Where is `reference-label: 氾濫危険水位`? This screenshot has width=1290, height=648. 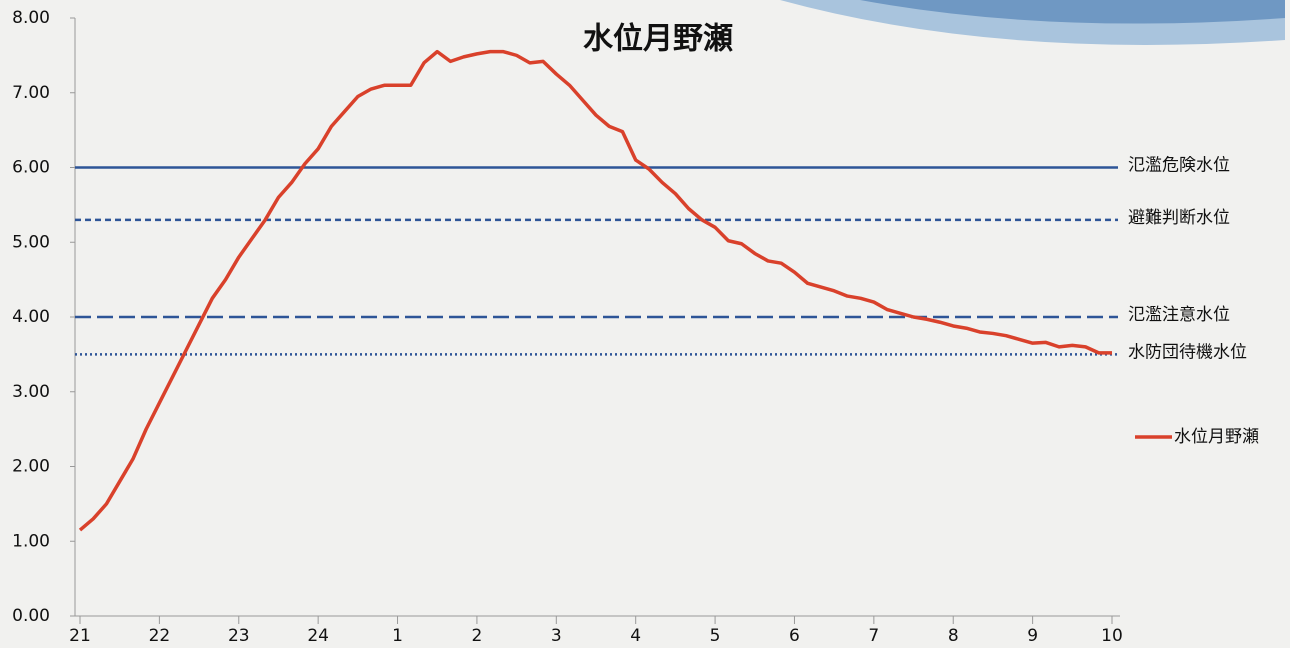
reference-label: 氾濫危険水位 is located at coordinates (1179, 166).